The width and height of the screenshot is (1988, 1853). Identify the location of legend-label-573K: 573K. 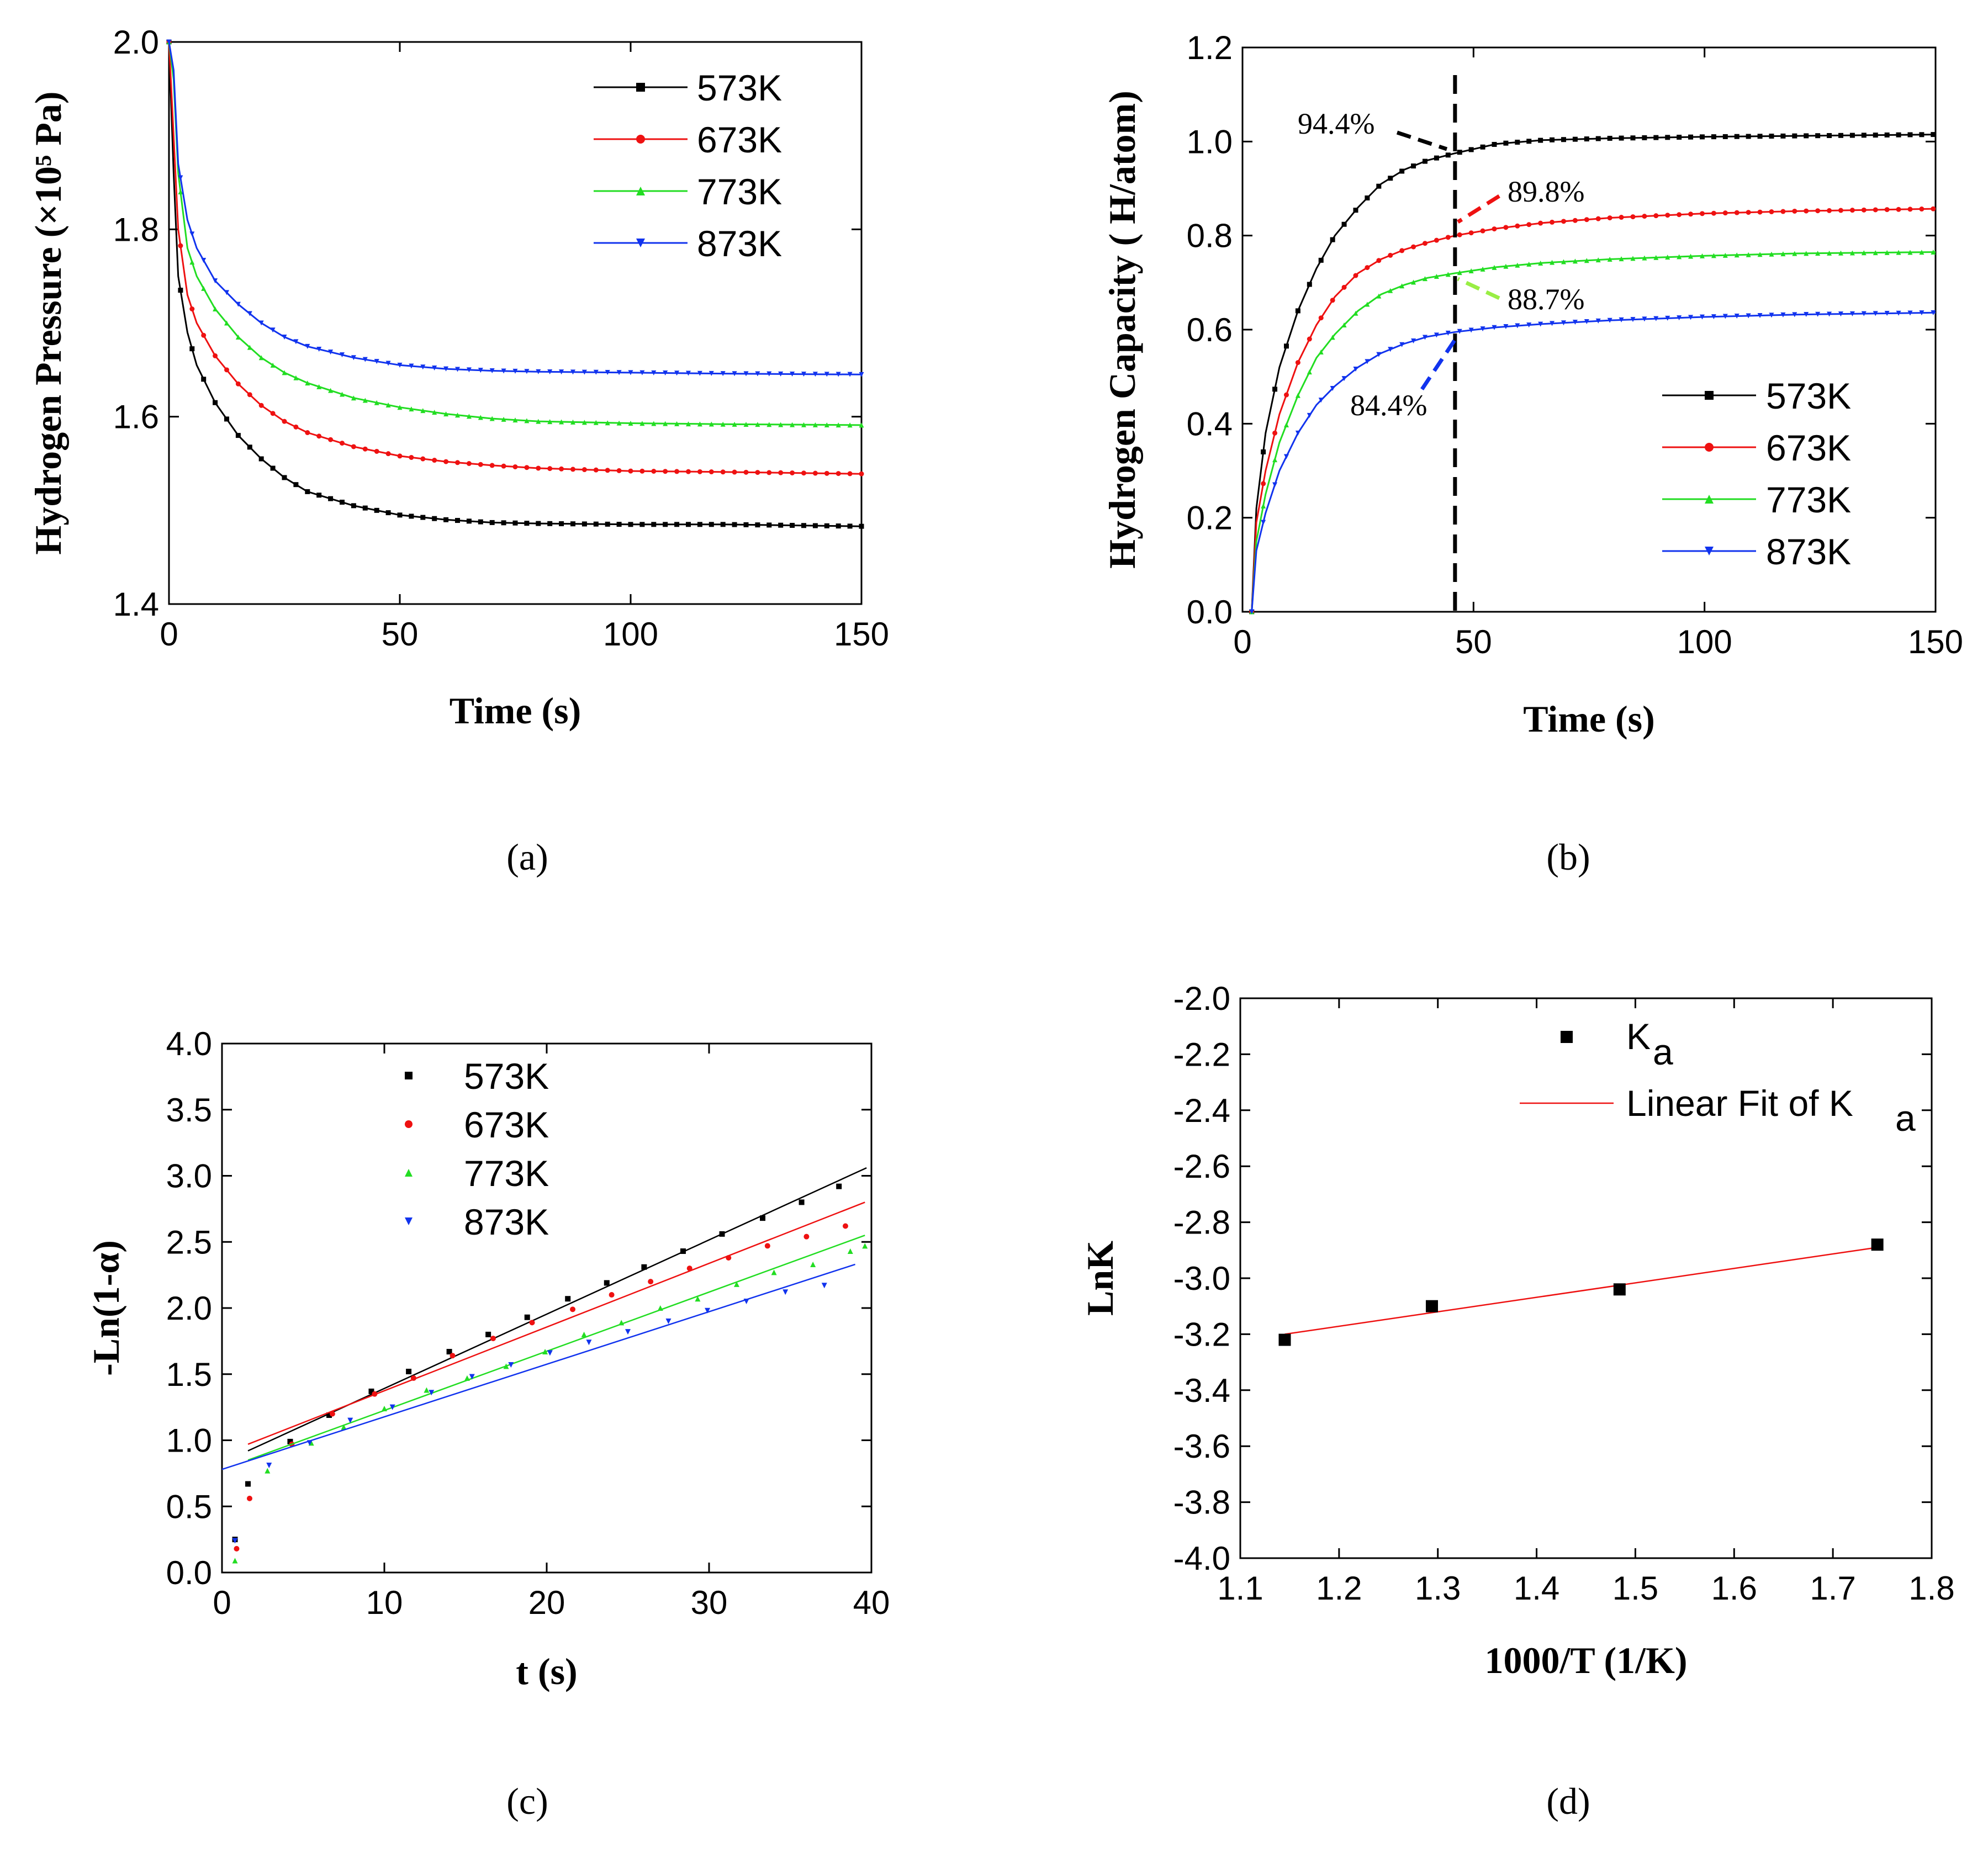
(1808, 395).